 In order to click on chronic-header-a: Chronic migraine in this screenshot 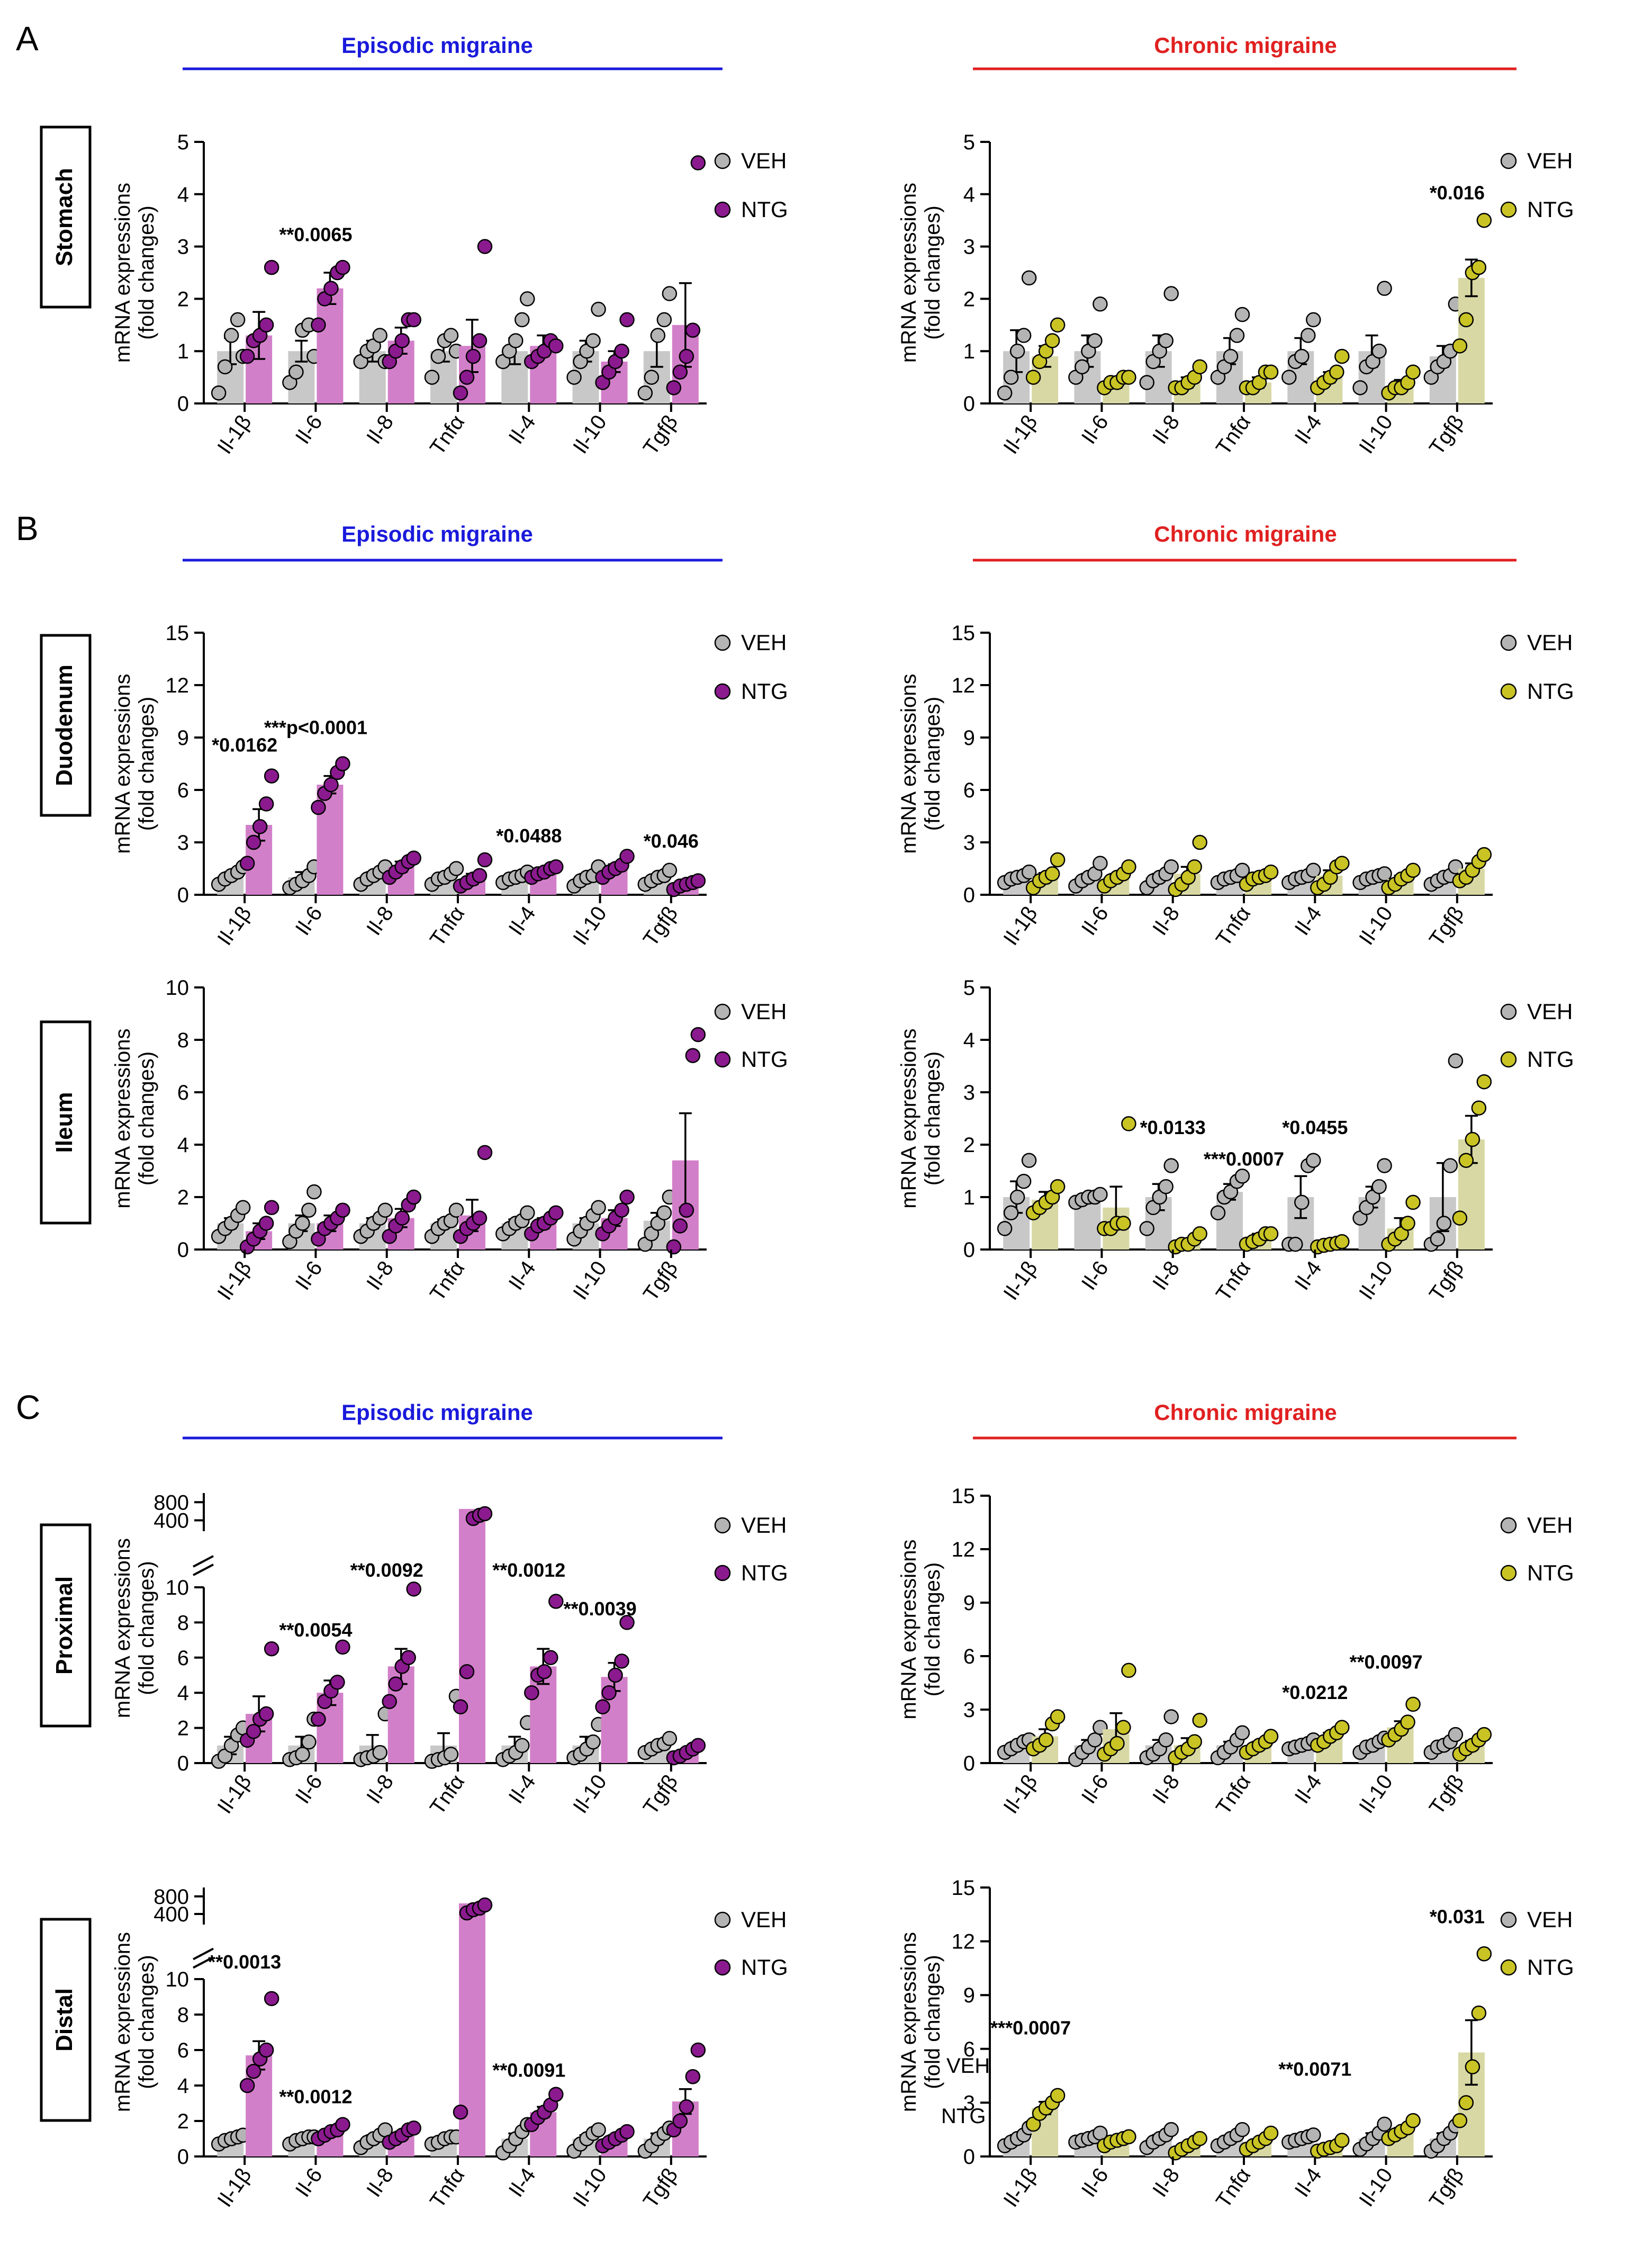, I will do `click(1245, 46)`.